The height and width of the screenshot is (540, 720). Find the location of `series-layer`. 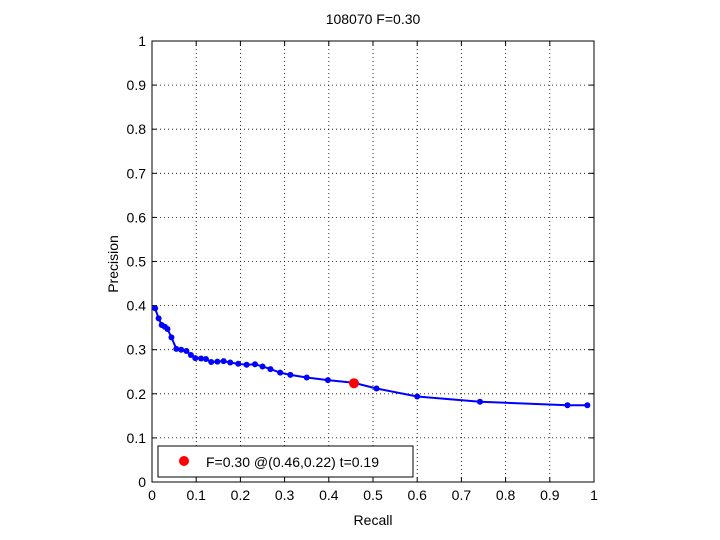

series-layer is located at coordinates (371, 357).